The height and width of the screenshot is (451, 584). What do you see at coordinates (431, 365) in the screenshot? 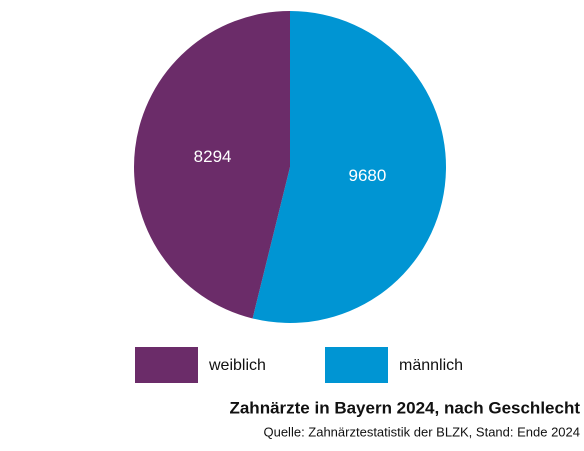
I see `legend-label: männlich` at bounding box center [431, 365].